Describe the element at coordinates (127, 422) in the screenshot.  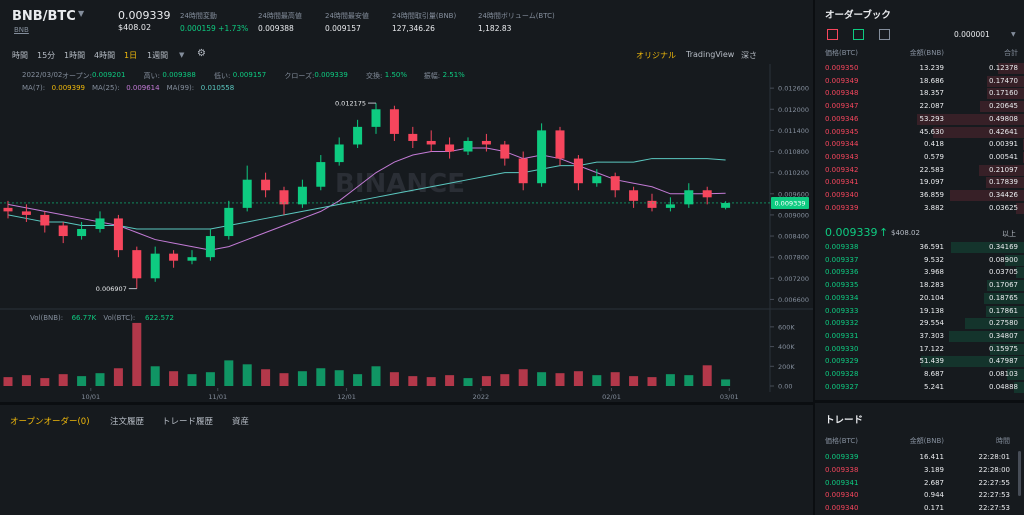
I see `bottom-tab: 注文履歴` at that location.